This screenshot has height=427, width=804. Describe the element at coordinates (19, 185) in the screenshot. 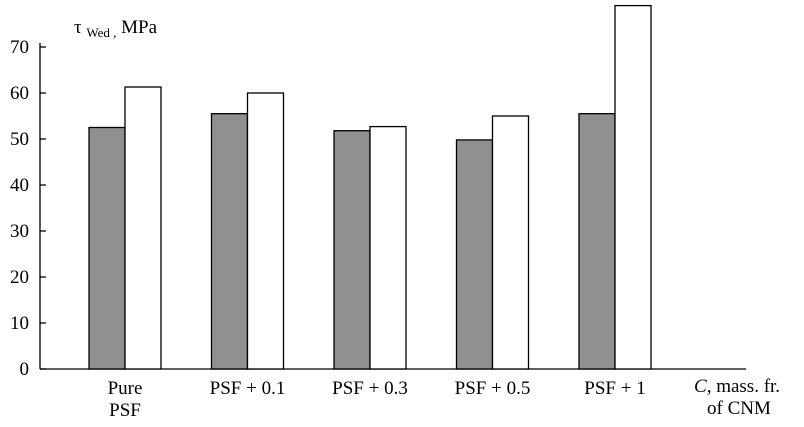

I see `y-tick-label: 40` at that location.